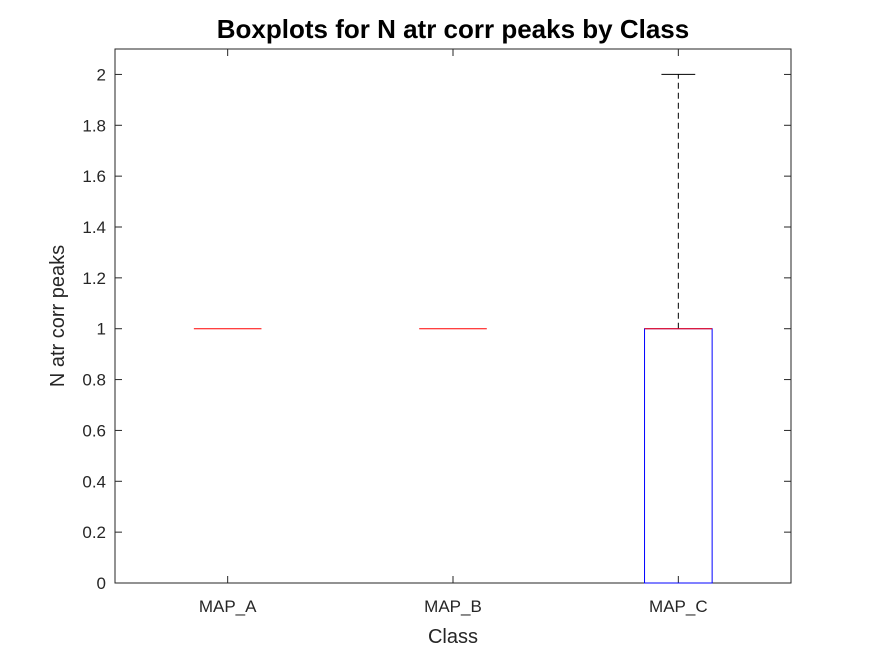  What do you see at coordinates (453, 29) in the screenshot?
I see `chart-title: Boxplots for N atr corr peaks by Class` at bounding box center [453, 29].